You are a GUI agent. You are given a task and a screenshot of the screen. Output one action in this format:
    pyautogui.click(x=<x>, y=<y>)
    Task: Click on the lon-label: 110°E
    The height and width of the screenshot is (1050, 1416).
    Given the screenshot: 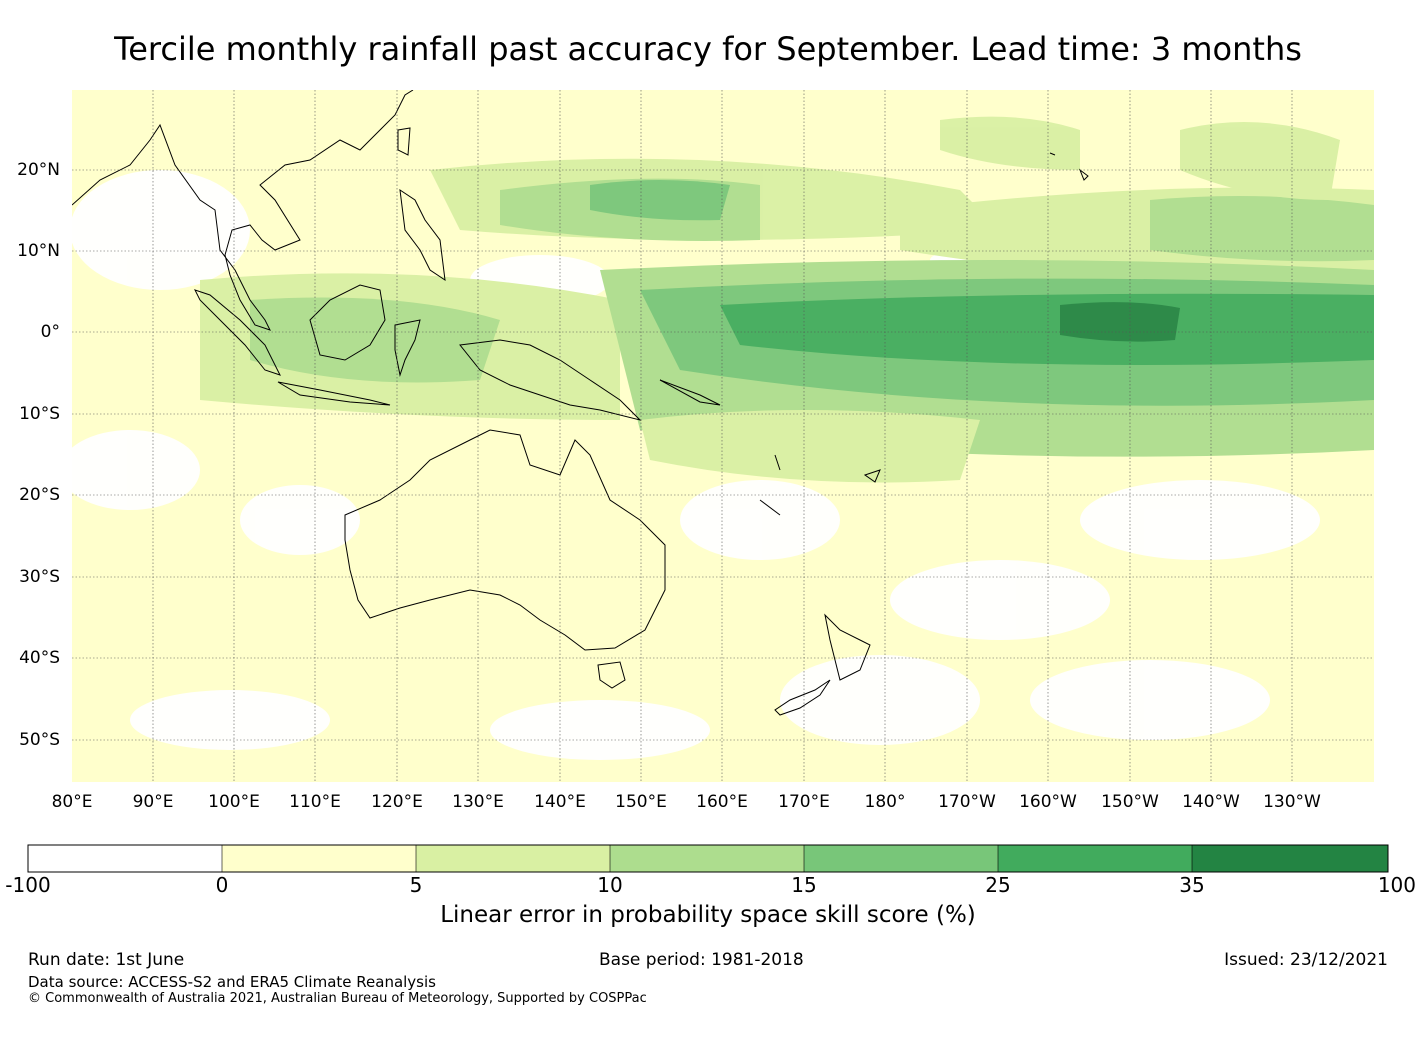 What is the action you would take?
    pyautogui.click(x=315, y=802)
    